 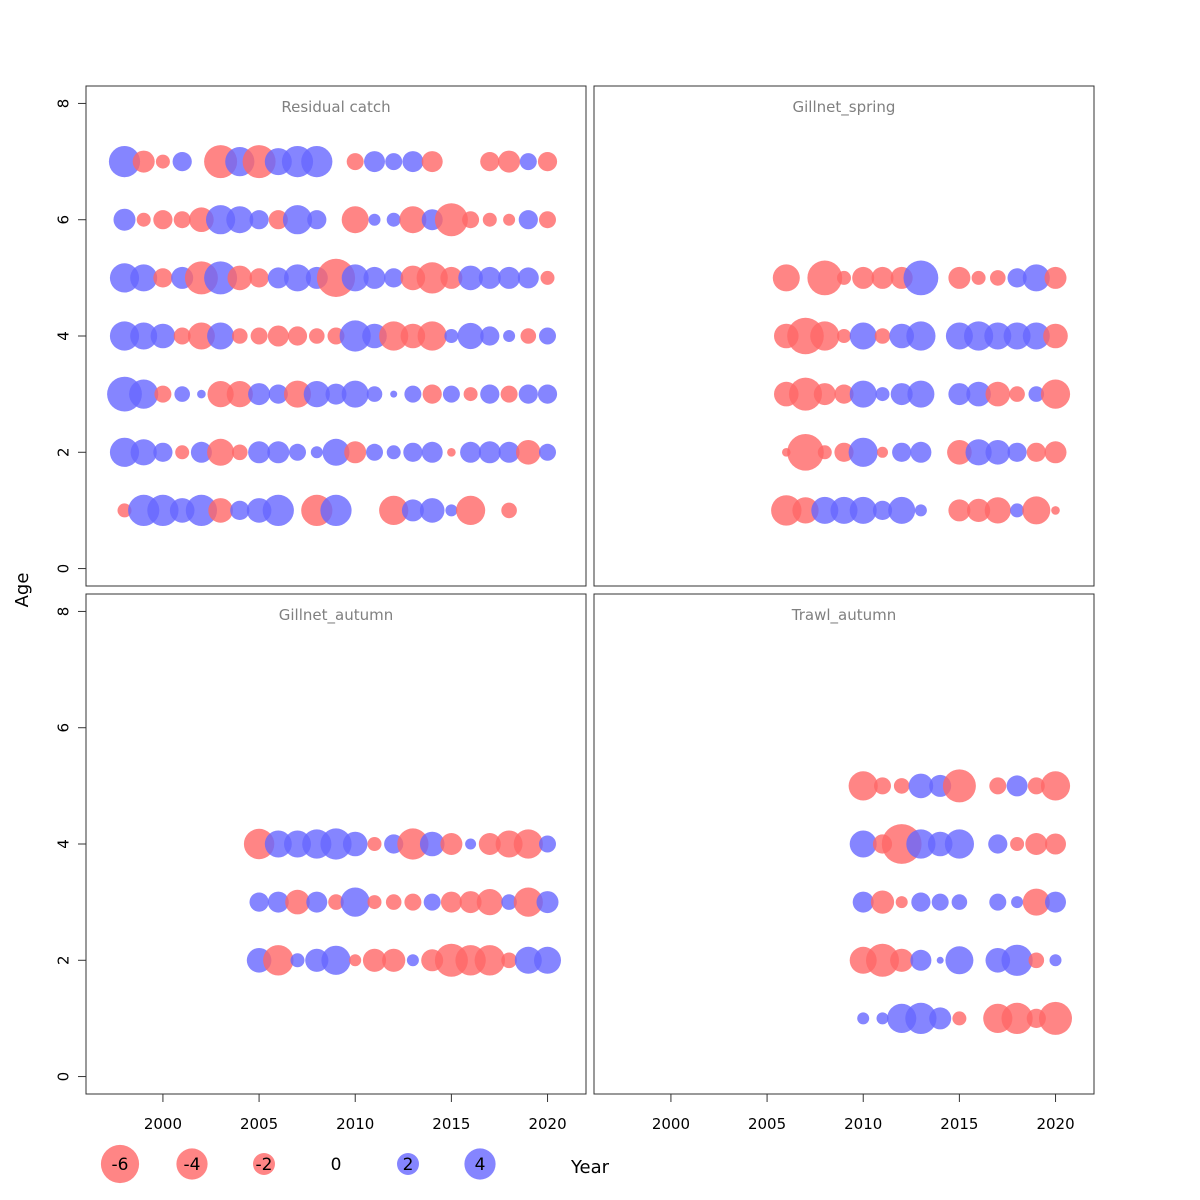 I want to click on x-tick-label: 2010, so click(x=863, y=1124).